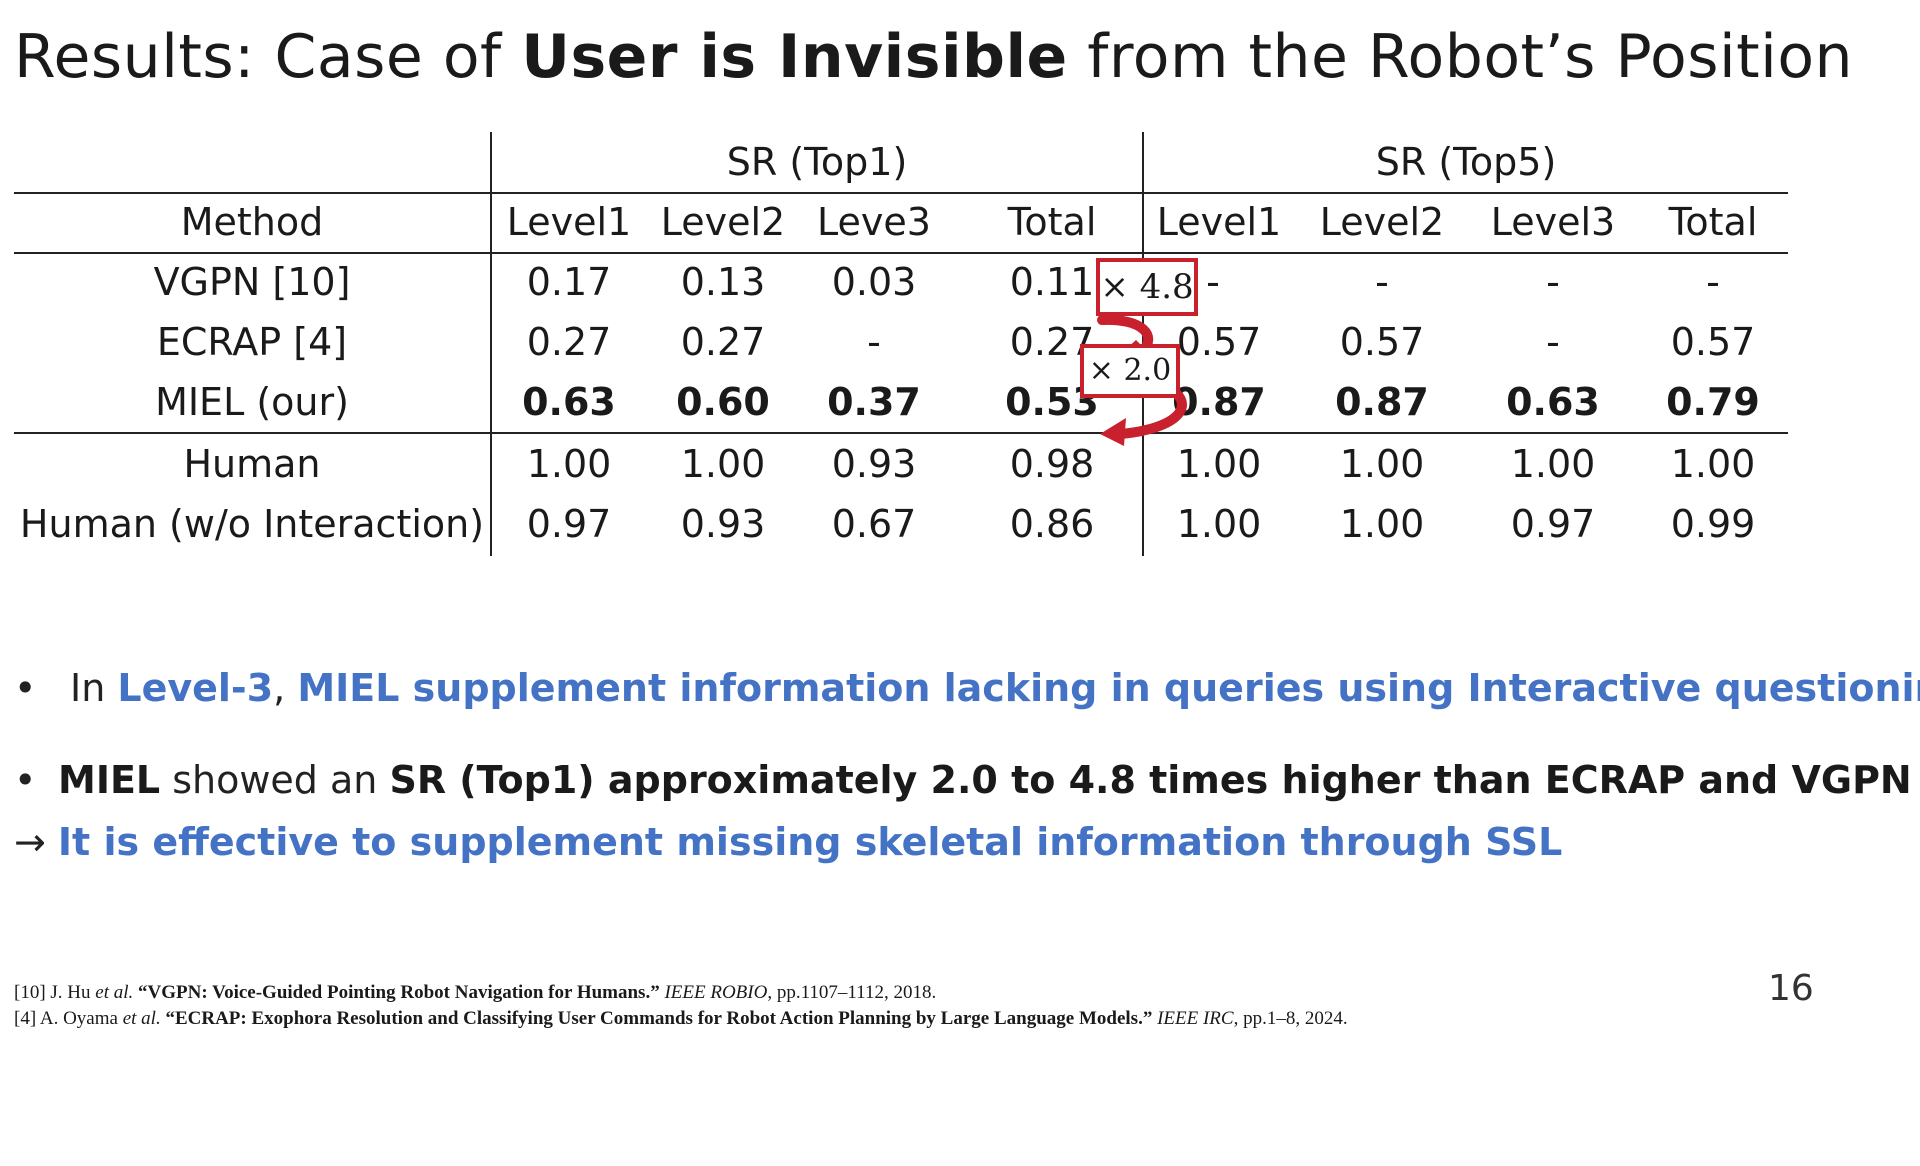  Describe the element at coordinates (109, 780) in the screenshot. I see `bullet-sr-miel: MIEL` at that location.